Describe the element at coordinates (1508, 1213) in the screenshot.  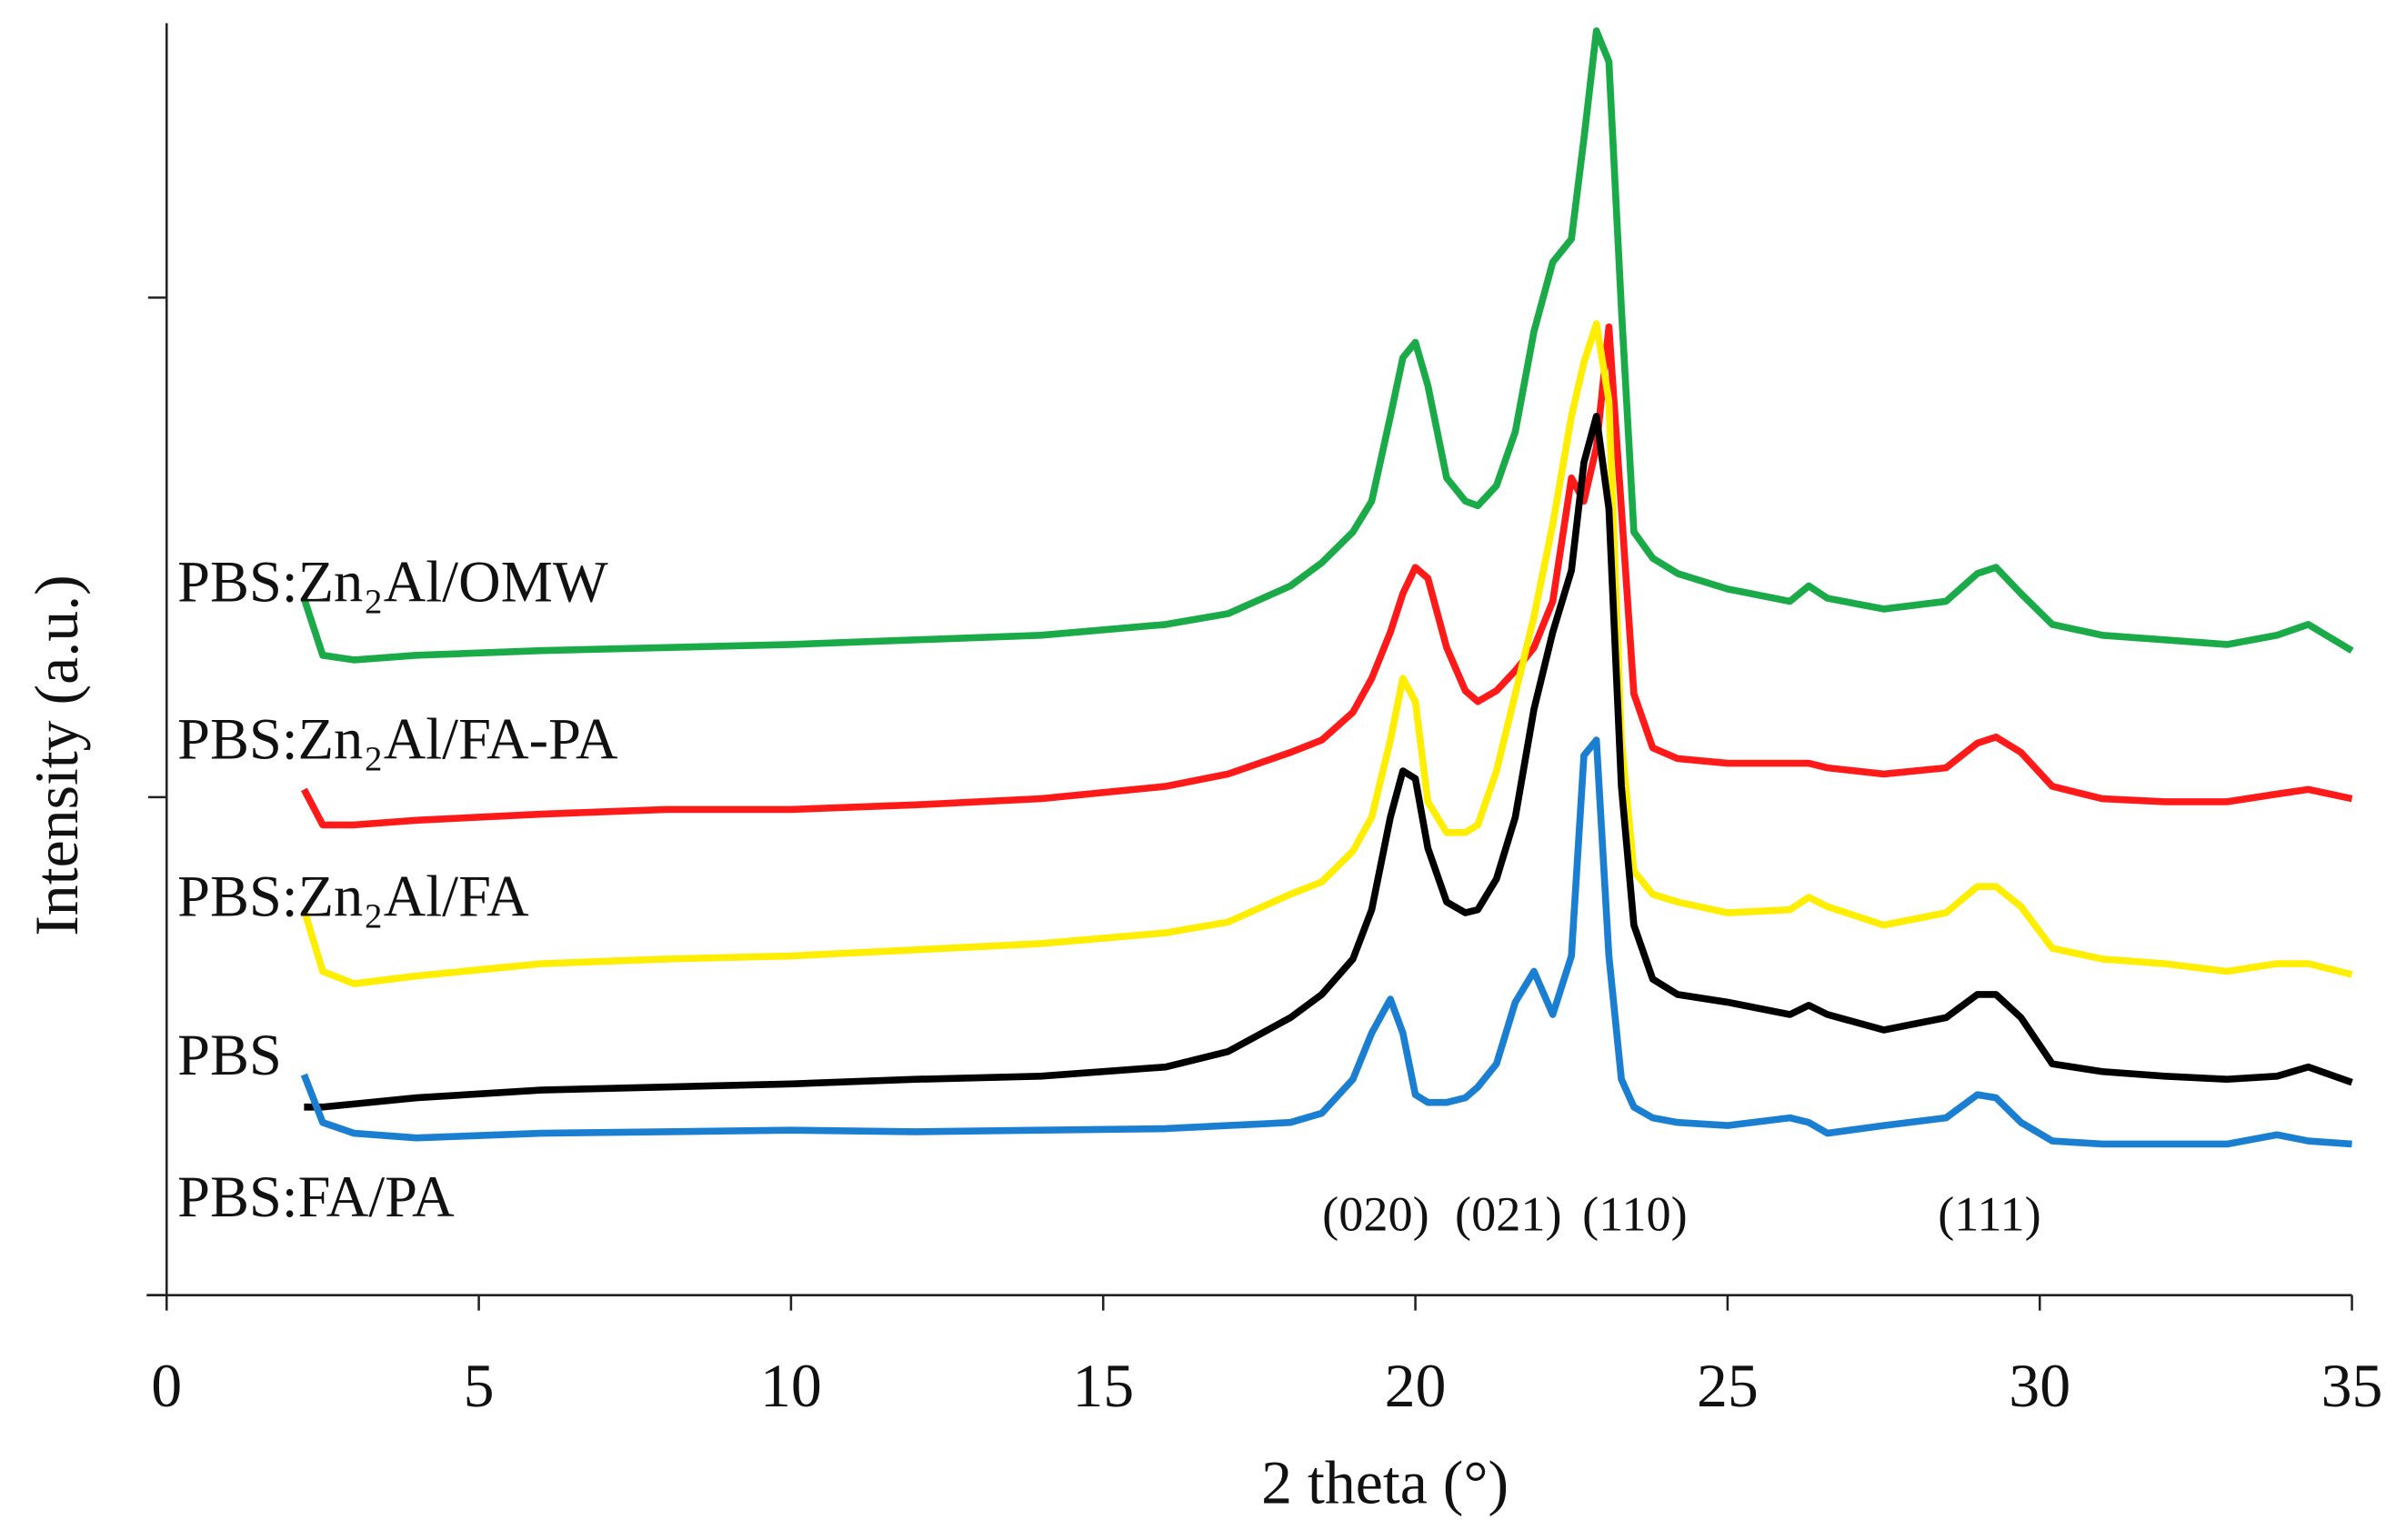
I see `peak-annotation: (021)` at that location.